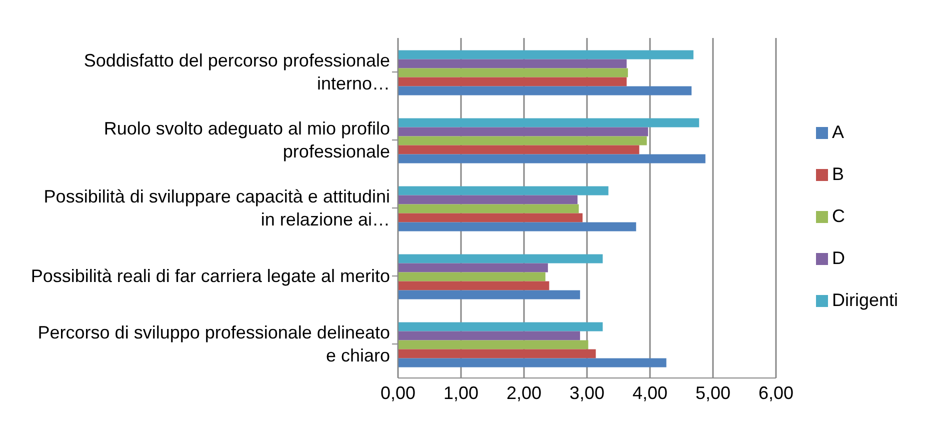 Image resolution: width=943 pixels, height=435 pixels. What do you see at coordinates (398, 392) in the screenshot?
I see `x-tick-label: 0,00` at bounding box center [398, 392].